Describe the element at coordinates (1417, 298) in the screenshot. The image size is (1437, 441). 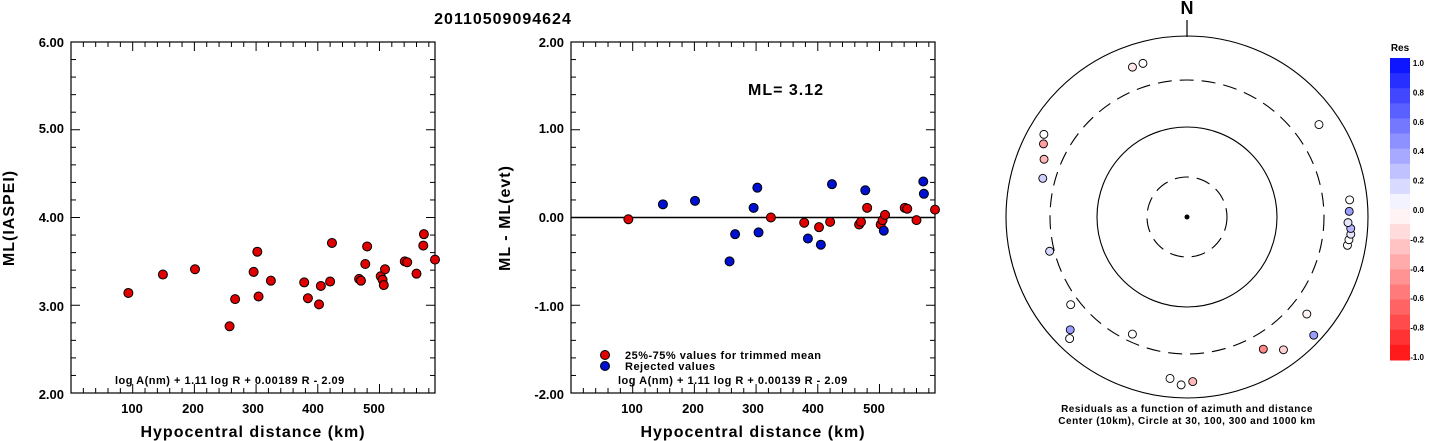
I see `colorbar-tick-label: -0.6` at that location.